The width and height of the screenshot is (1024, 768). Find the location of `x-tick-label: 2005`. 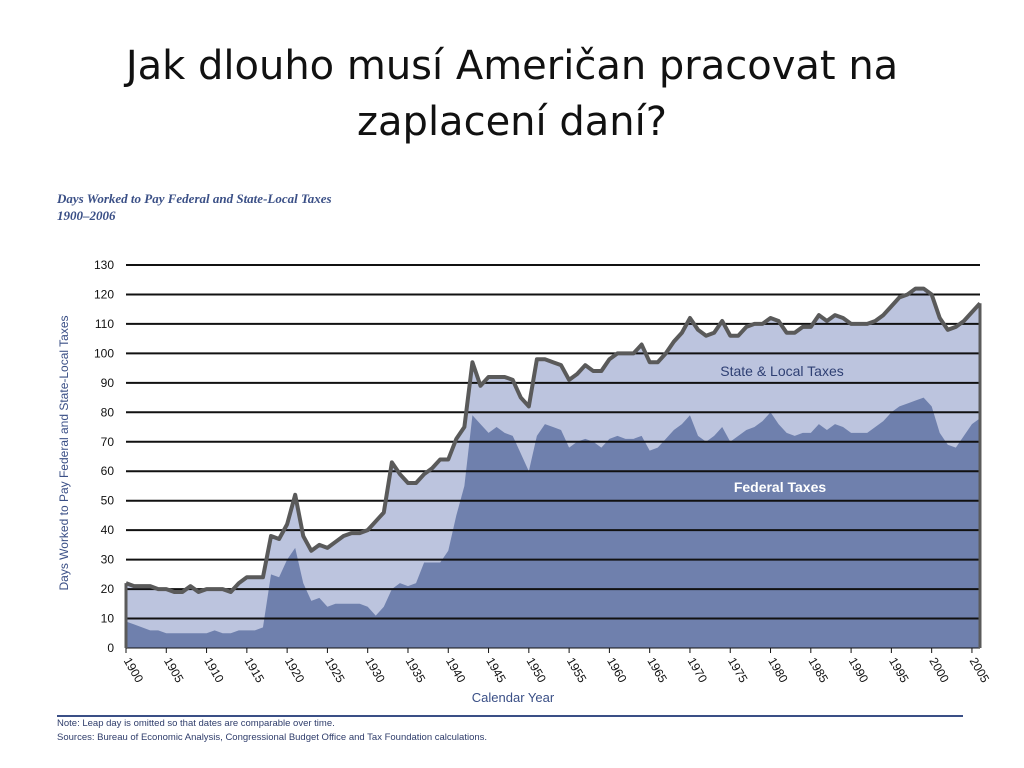

x-tick-label: 2005 is located at coordinates (980, 670).